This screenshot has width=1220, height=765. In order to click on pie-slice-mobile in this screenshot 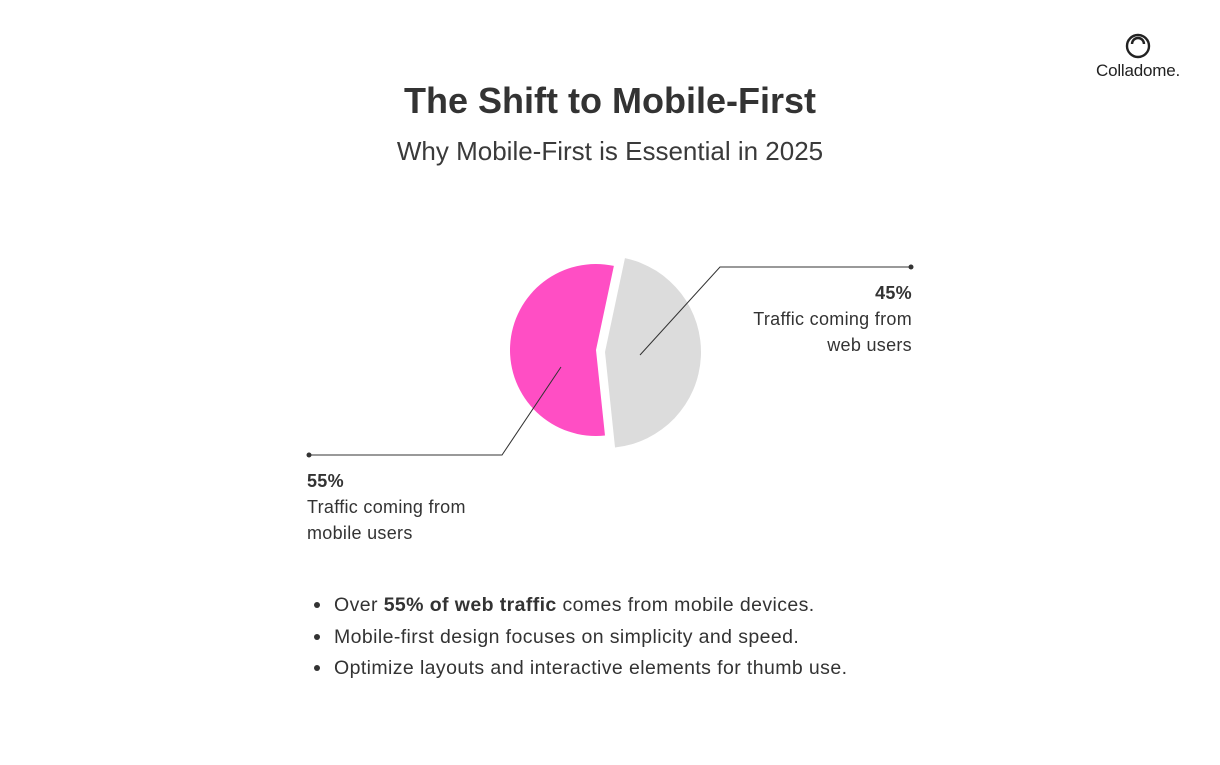, I will do `click(561, 349)`.